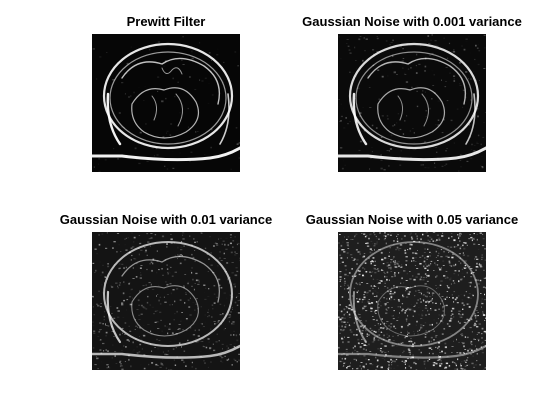 The image size is (560, 420). Describe the element at coordinates (166, 21) in the screenshot. I see `panel-title: Prewitt Filter` at that location.